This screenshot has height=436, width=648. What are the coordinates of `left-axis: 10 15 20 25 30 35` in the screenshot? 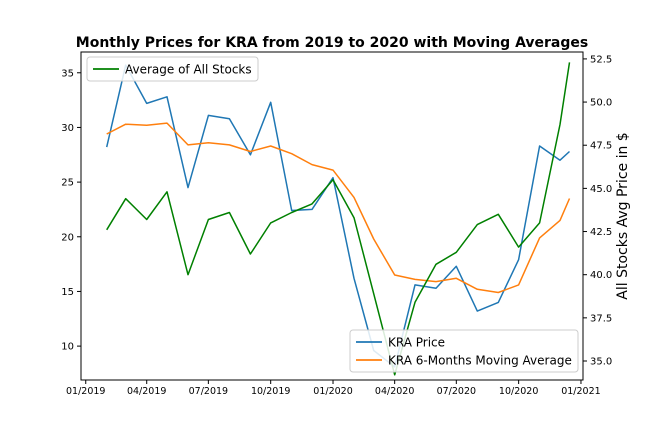 It's located at (71, 210).